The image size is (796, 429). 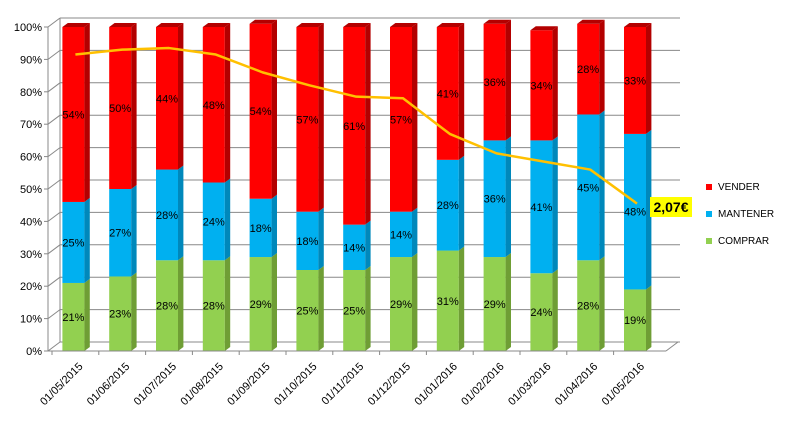 I want to click on x-tick-label: 01/03/2016, so click(x=529, y=384).